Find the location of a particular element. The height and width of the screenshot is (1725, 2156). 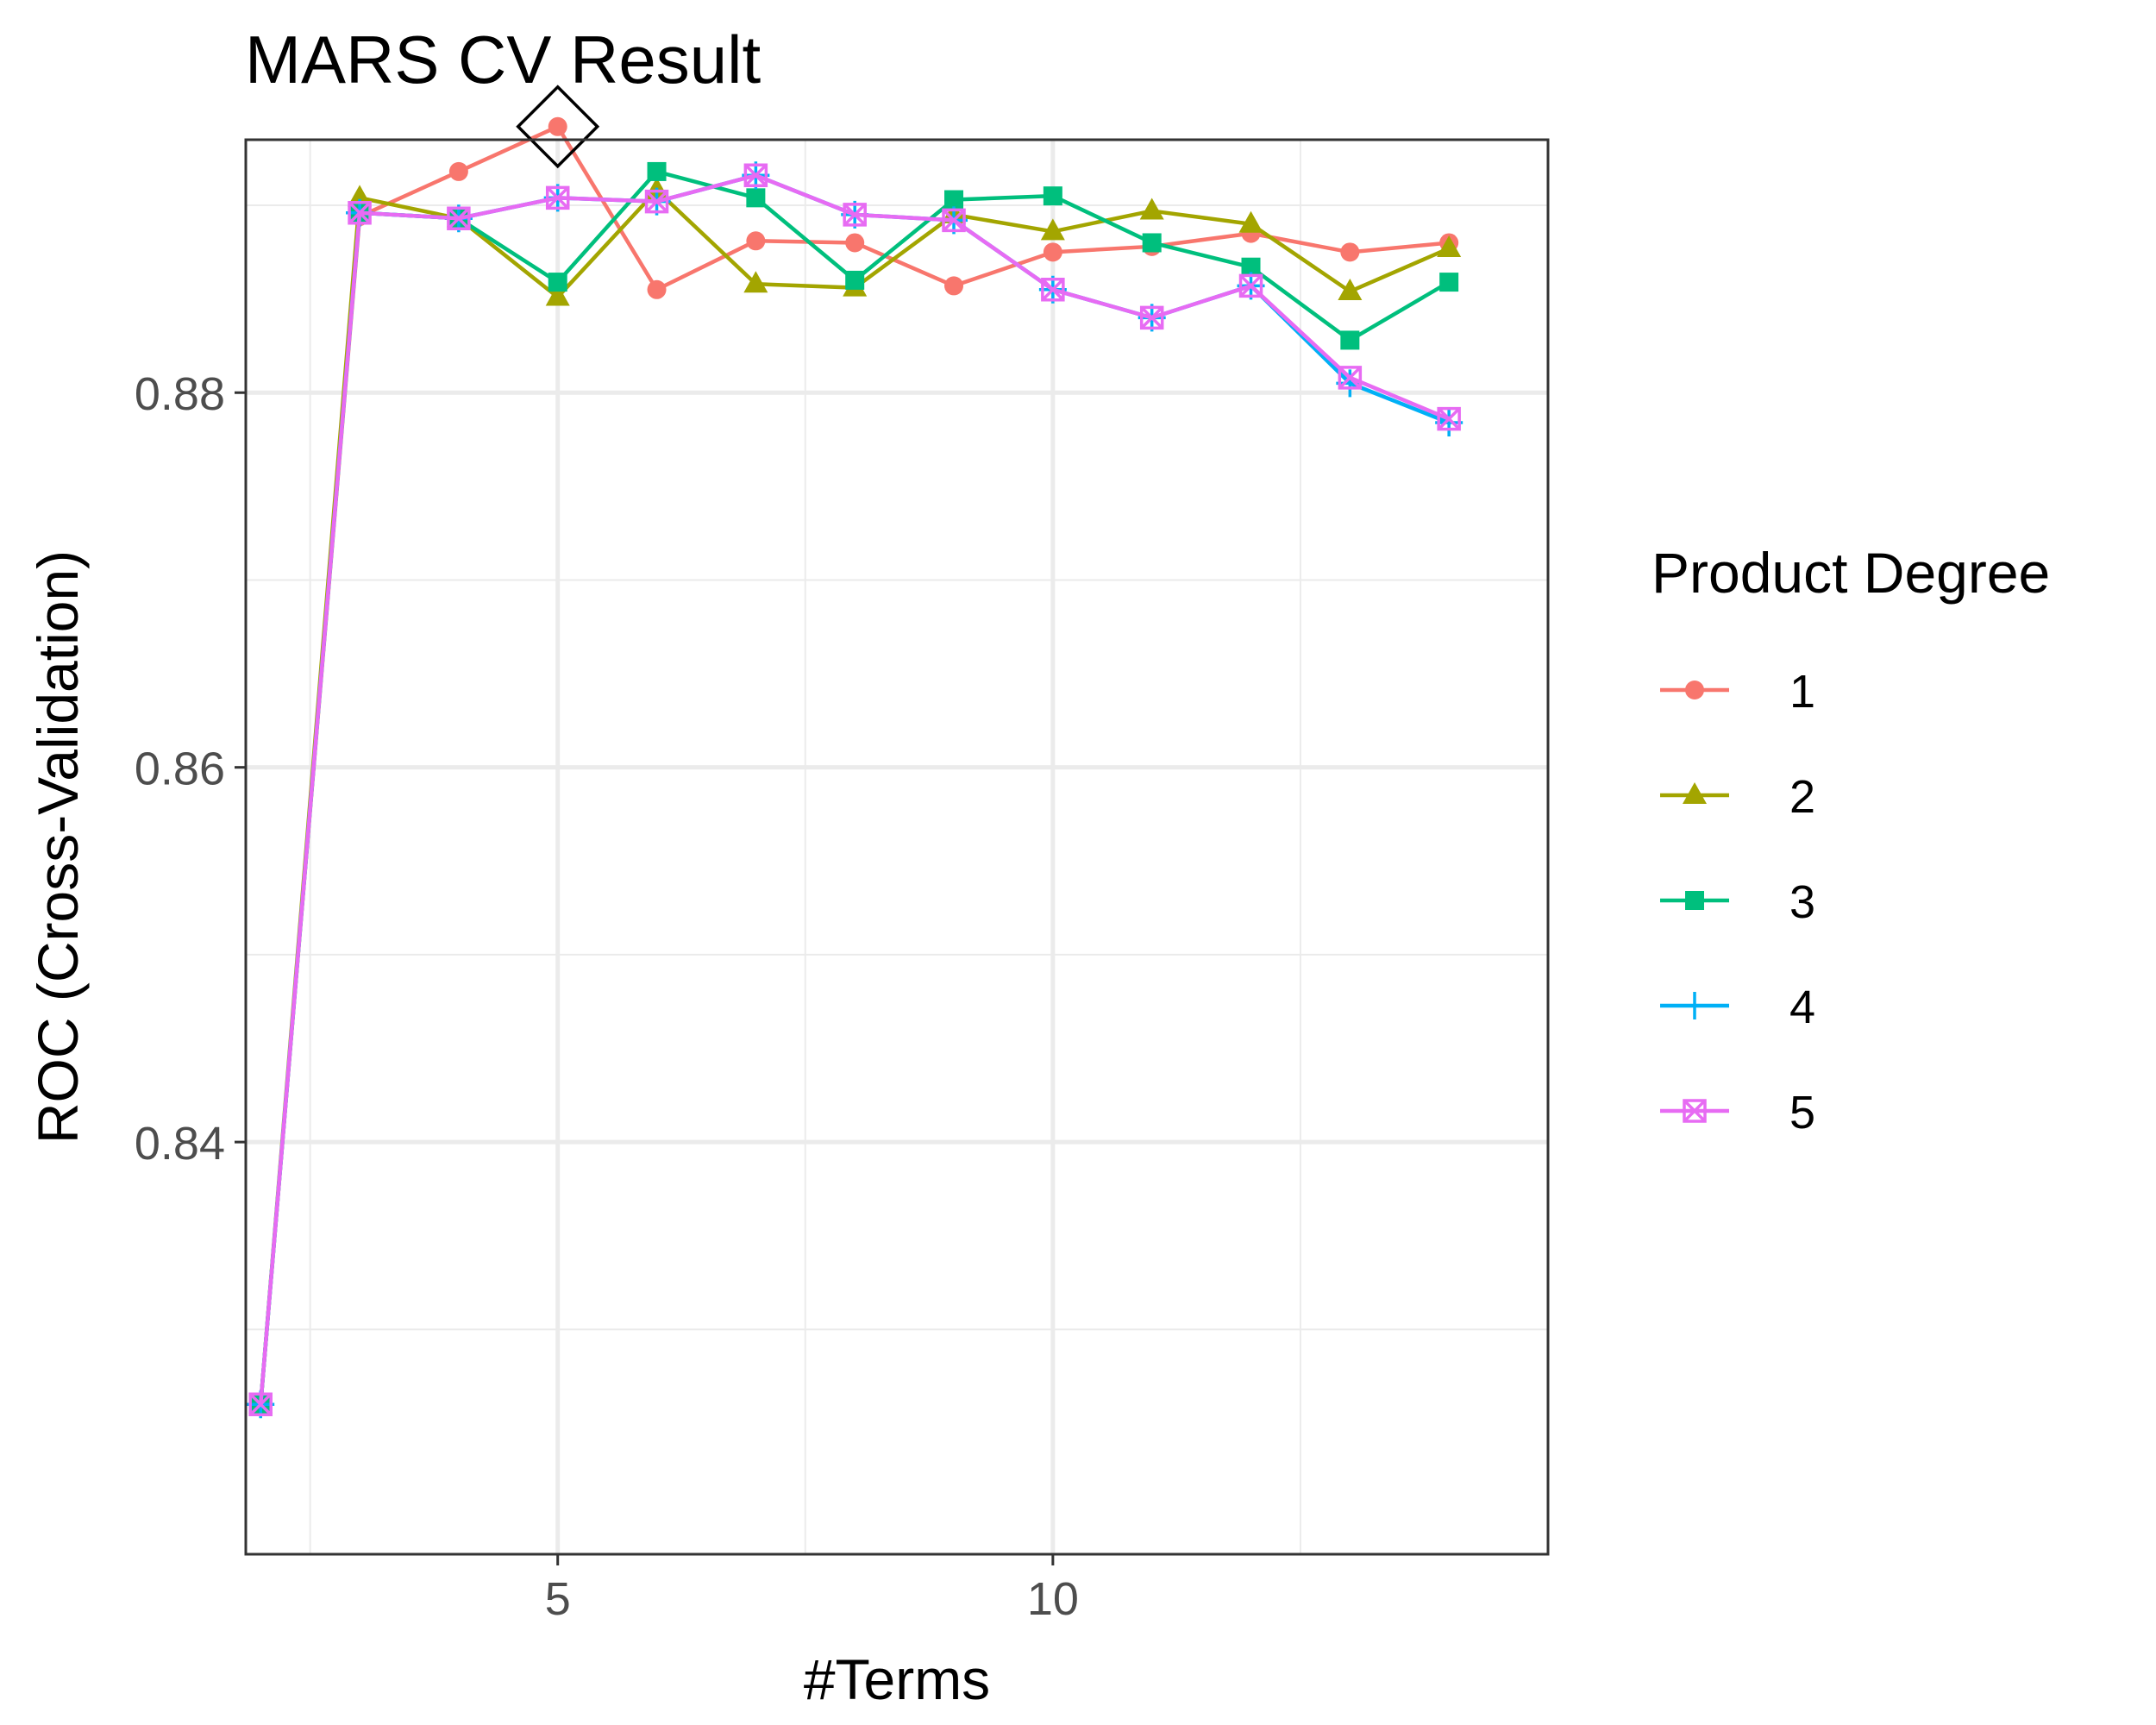

legend: Product Degree 1 2 3 4 5 is located at coordinates (1850, 840).